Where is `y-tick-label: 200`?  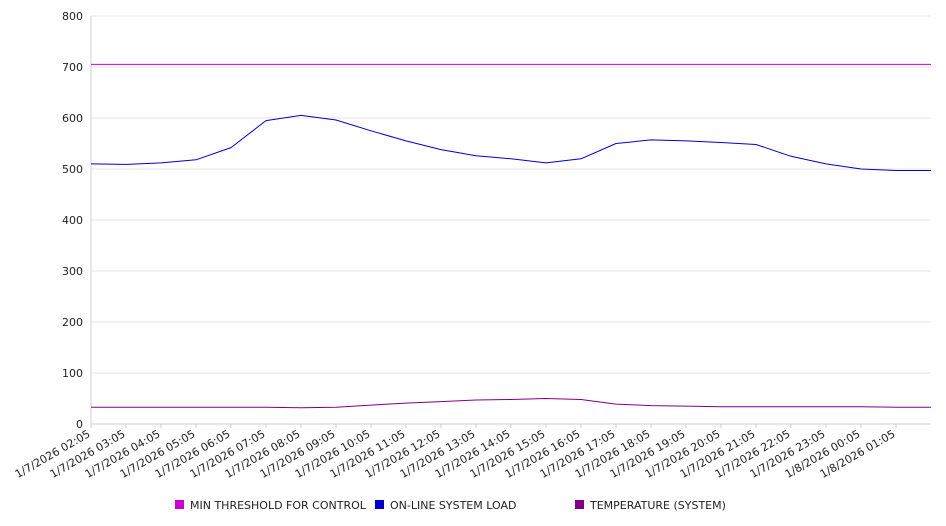 y-tick-label: 200 is located at coordinates (72, 322).